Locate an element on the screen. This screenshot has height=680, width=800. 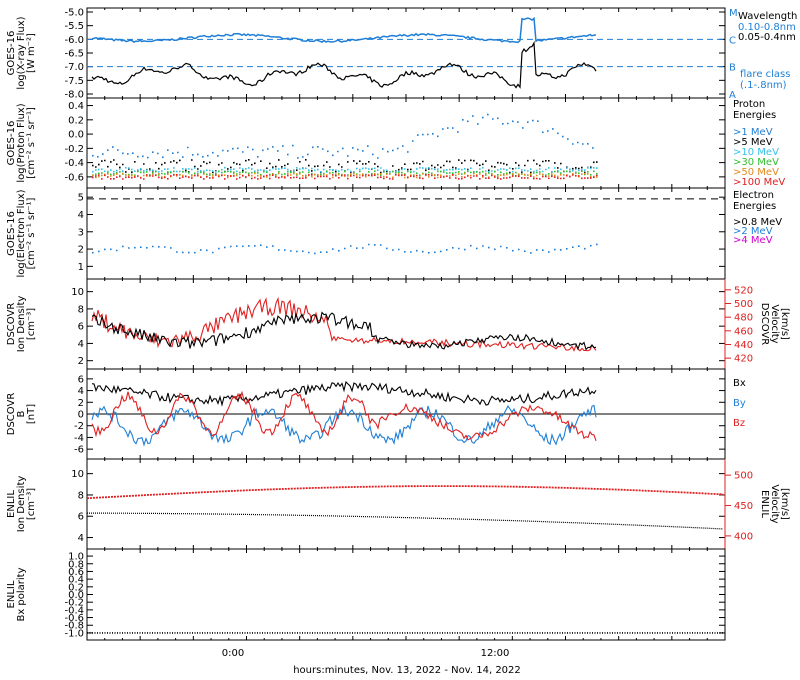
legend-entry: >4 MeV is located at coordinates (753, 240).